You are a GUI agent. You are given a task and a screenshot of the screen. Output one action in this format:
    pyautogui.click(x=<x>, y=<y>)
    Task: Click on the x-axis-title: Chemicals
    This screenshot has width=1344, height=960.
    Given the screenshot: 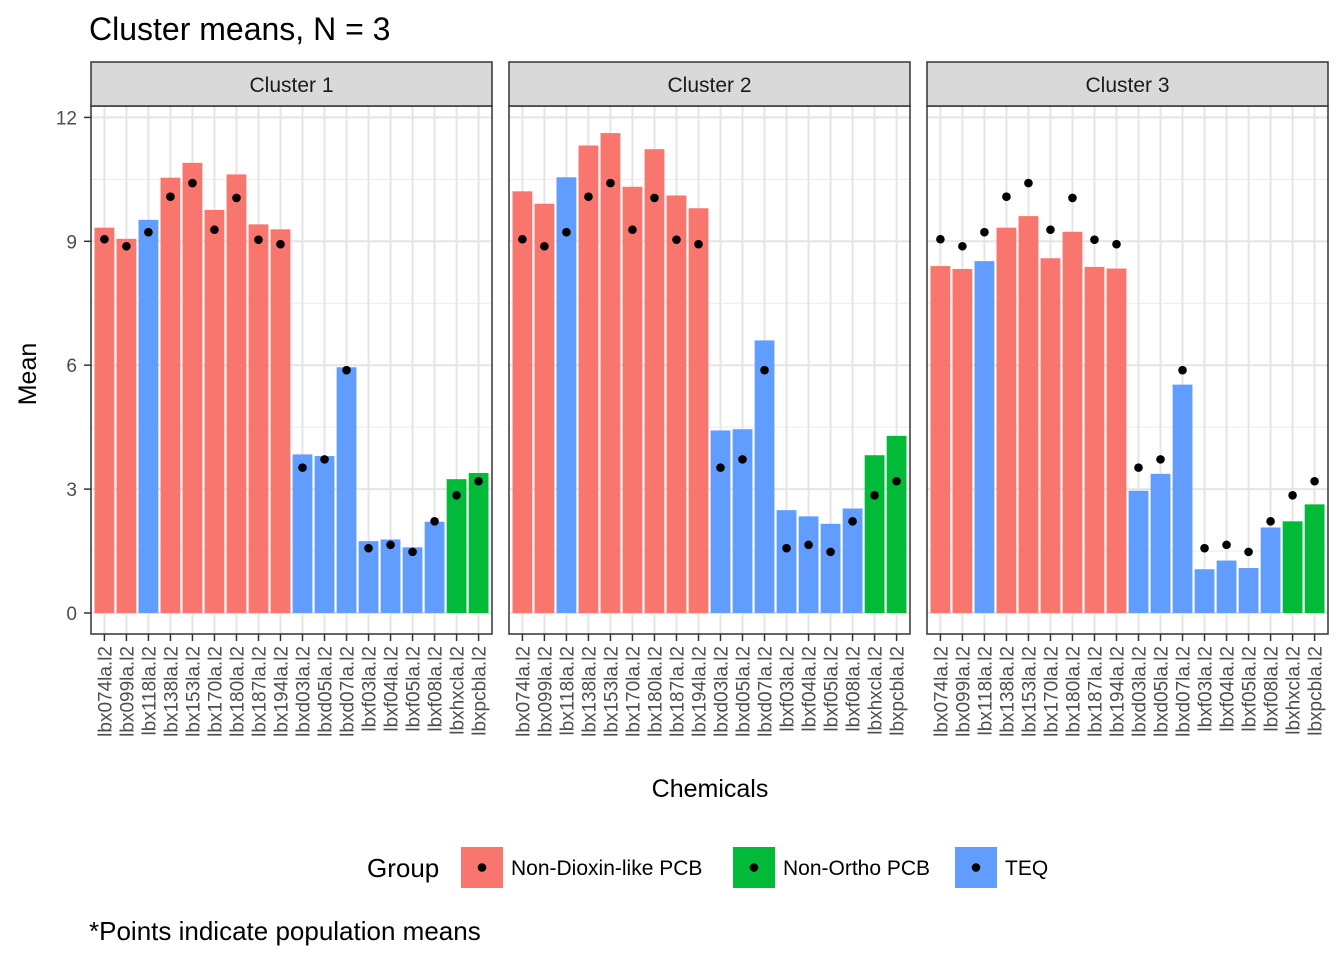 What is the action you would take?
    pyautogui.click(x=710, y=789)
    